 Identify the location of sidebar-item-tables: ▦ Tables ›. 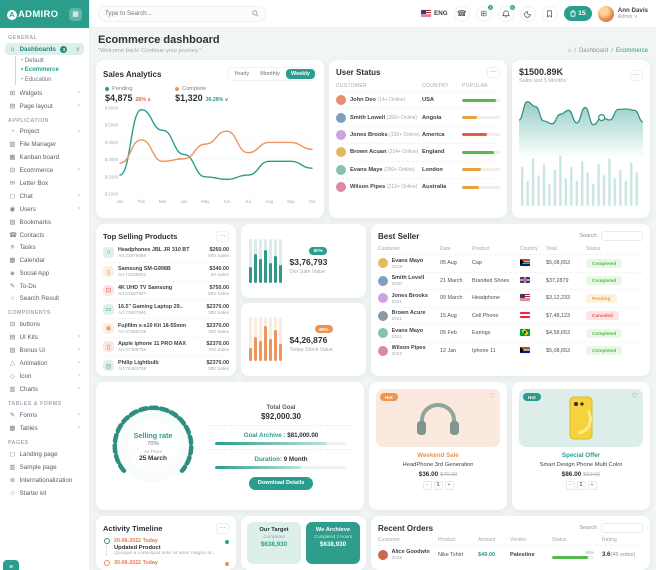
(44, 428).